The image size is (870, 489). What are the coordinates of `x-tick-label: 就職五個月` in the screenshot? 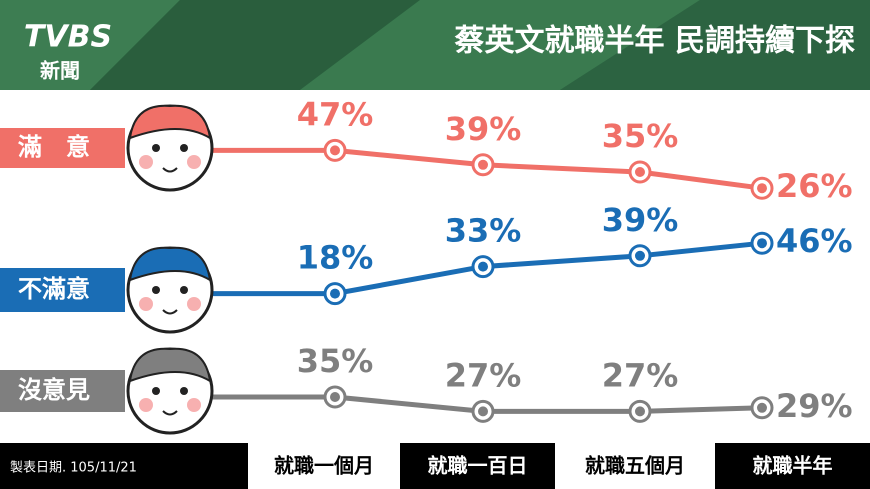 It's located at (635, 466).